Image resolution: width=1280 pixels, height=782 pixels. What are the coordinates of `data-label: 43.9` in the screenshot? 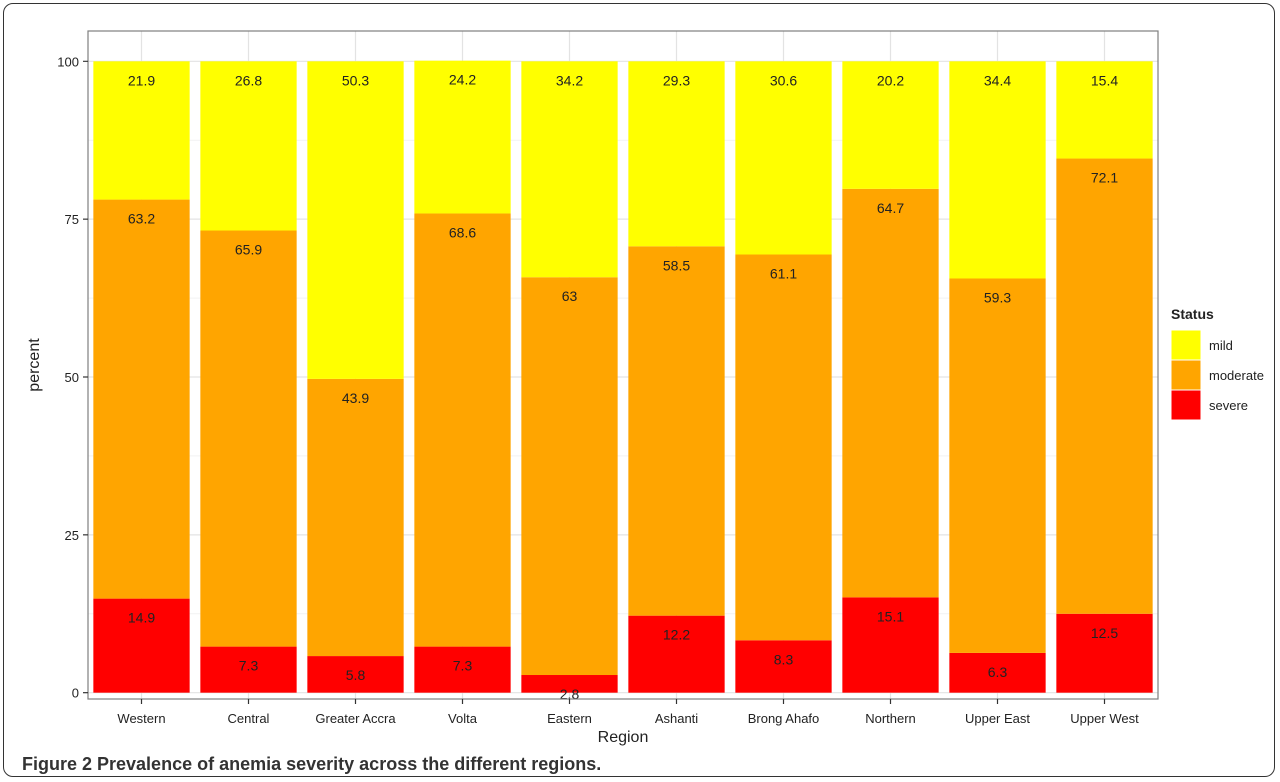 It's located at (355, 398).